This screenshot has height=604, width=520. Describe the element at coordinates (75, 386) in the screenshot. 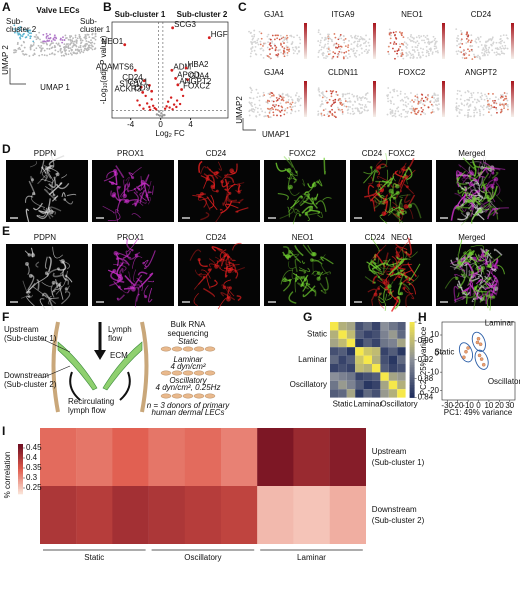

I see `recirc-arrow` at that location.